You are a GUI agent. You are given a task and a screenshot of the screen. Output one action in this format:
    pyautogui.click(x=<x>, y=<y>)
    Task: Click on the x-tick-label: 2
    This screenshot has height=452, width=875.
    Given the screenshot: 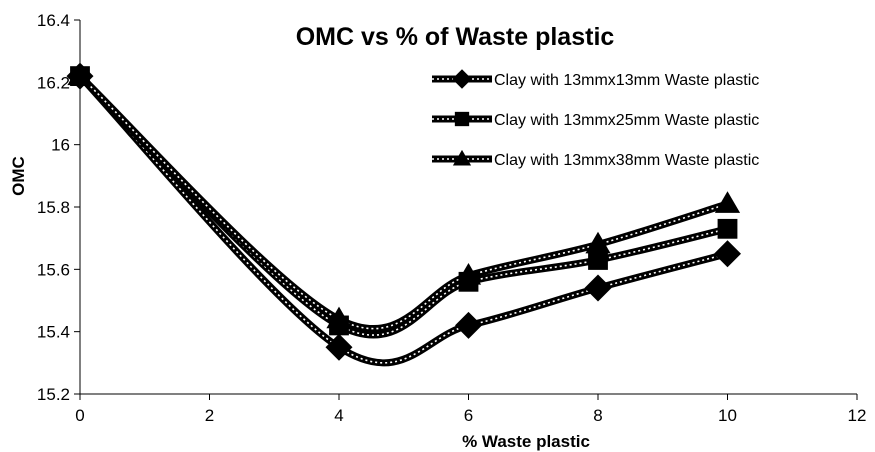 What is the action you would take?
    pyautogui.click(x=209, y=415)
    